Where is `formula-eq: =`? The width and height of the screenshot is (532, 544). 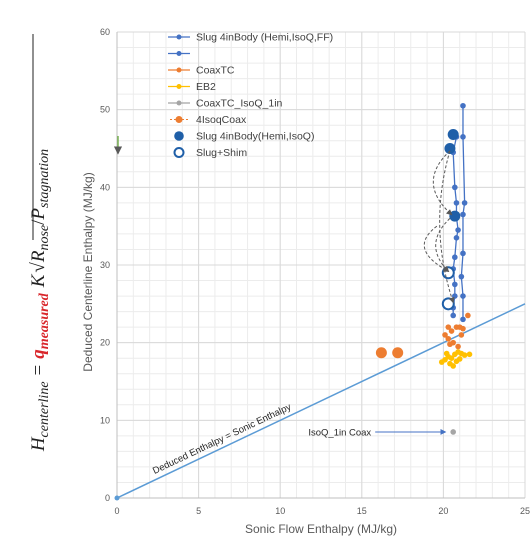
formula-eq: = is located at coordinates (38, 370).